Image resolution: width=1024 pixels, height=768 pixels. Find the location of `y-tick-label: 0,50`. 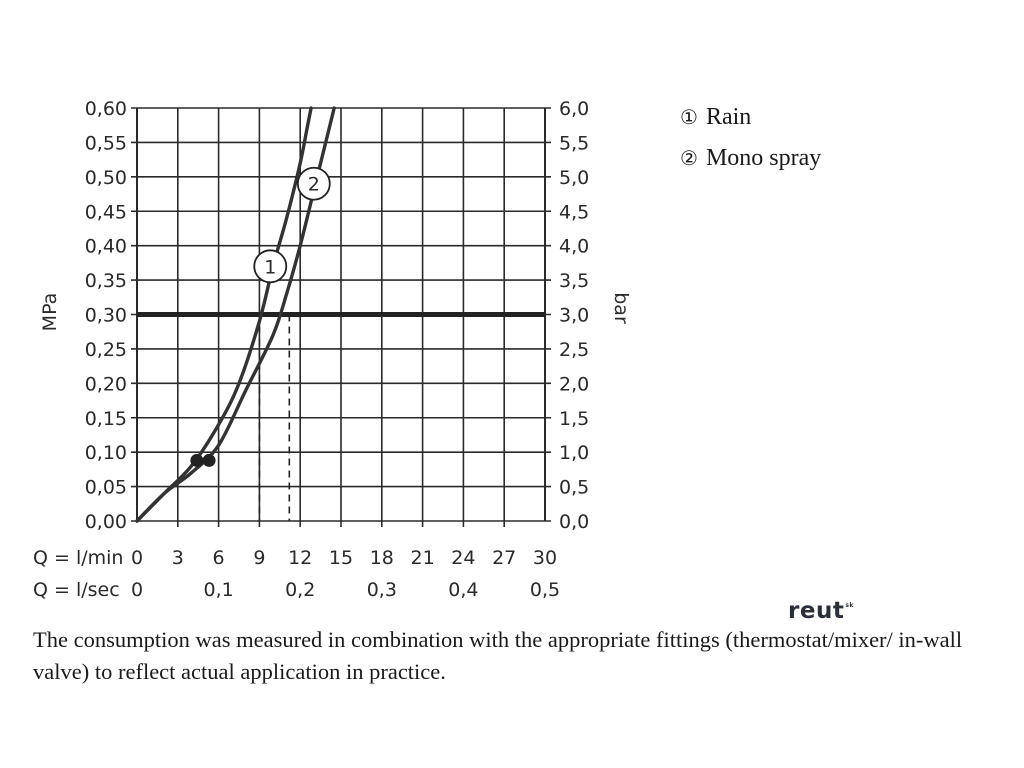

y-tick-label: 0,50 is located at coordinates (106, 178).